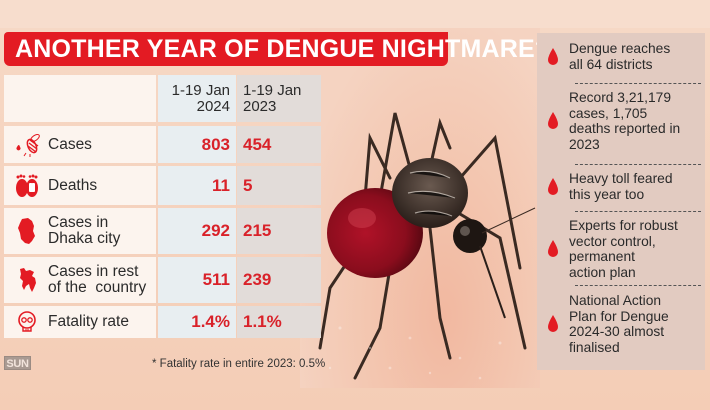  I want to click on bangladesh-map-icon, so click(27, 280).